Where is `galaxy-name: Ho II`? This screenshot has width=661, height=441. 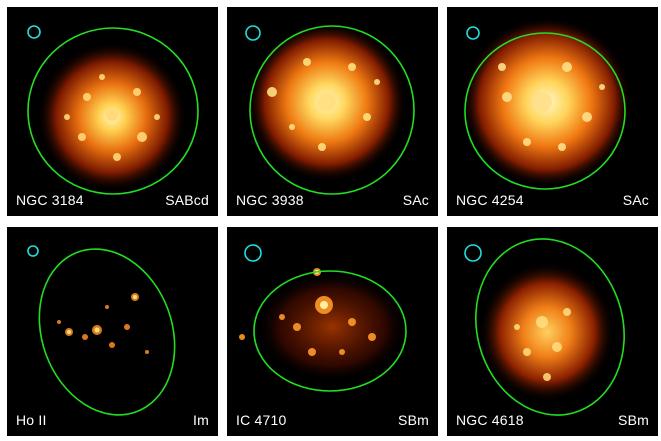
galaxy-name: Ho II is located at coordinates (31, 420).